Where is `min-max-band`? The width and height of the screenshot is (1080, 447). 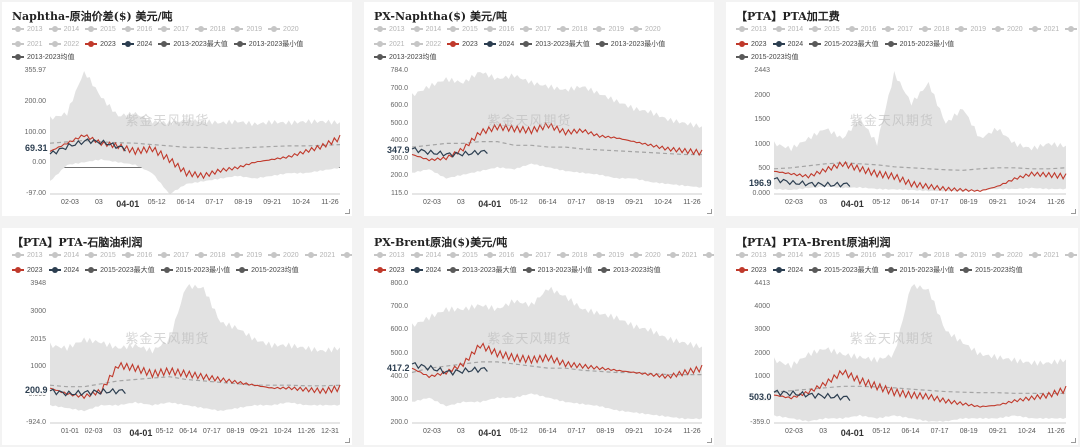
min-max-band is located at coordinates (557, 130).